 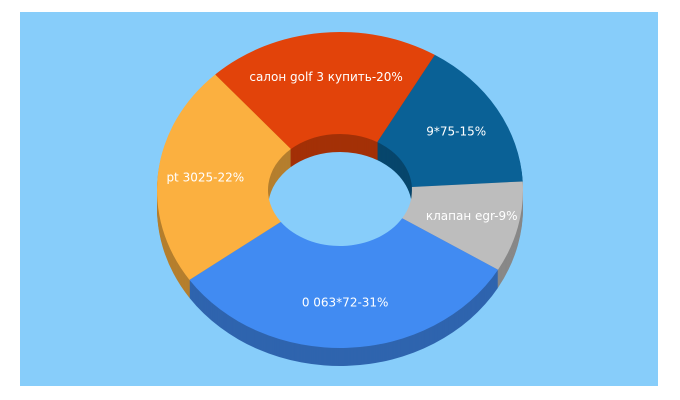 I want to click on slice-label: салон golf 3 купить-20%, so click(x=325, y=77).